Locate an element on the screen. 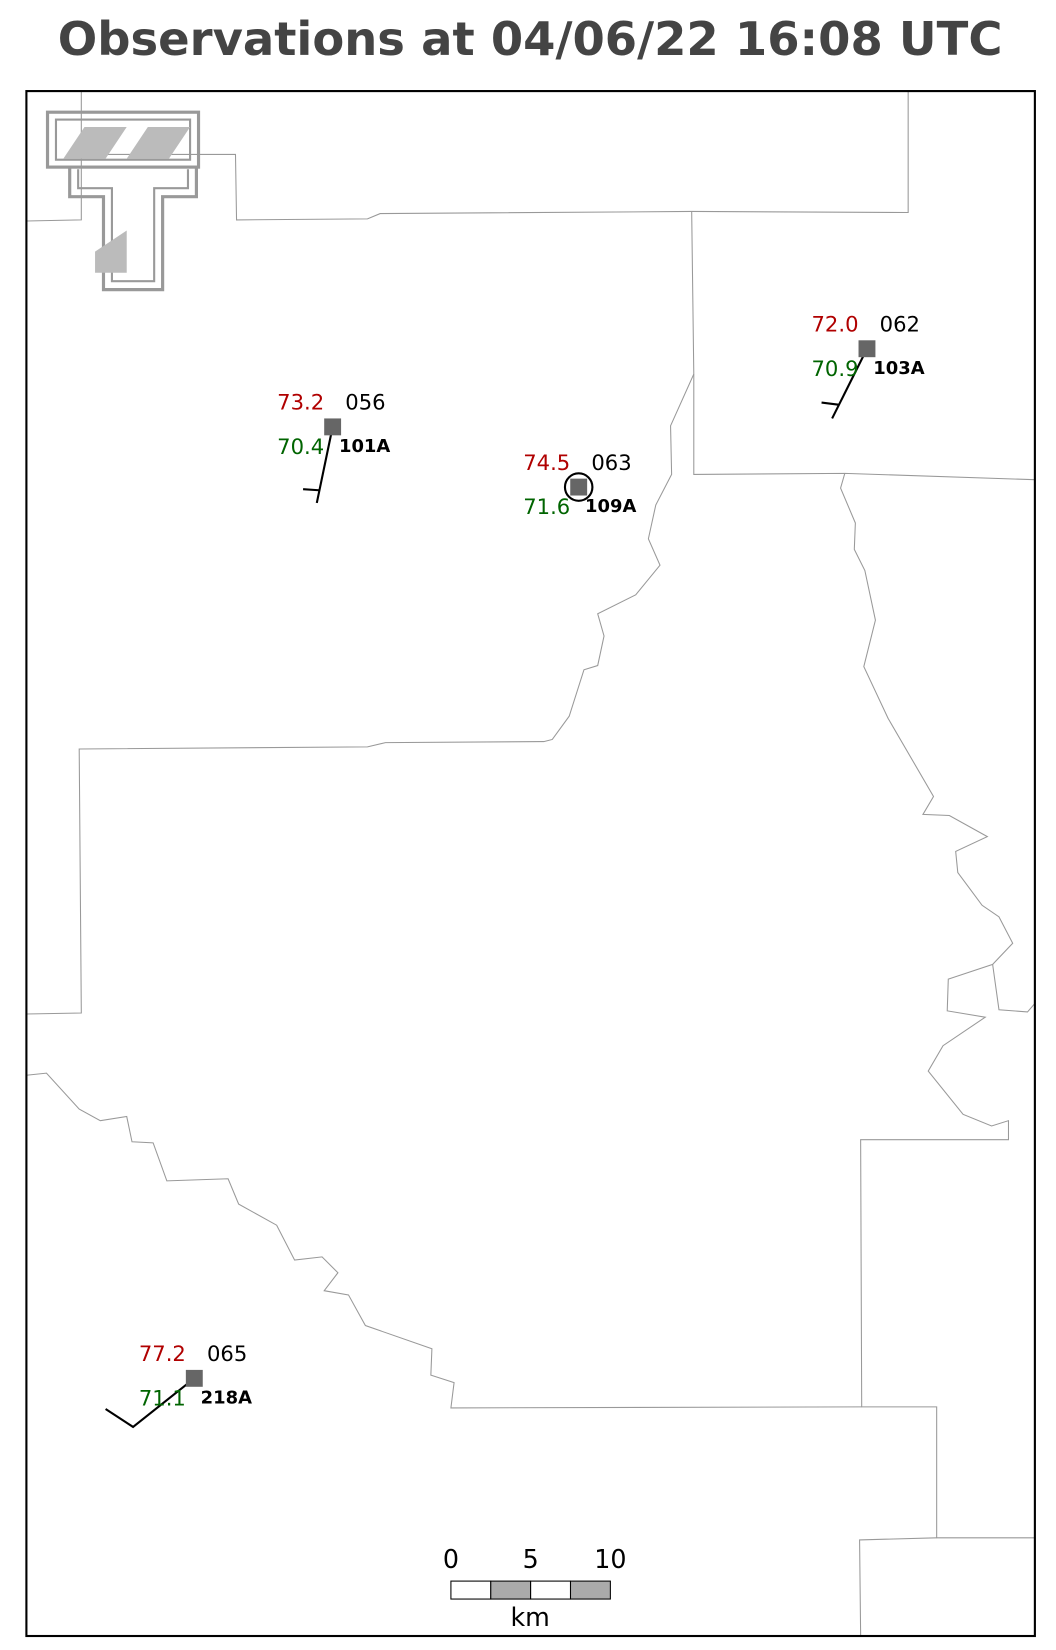  pressure: 065 is located at coordinates (227, 1353).